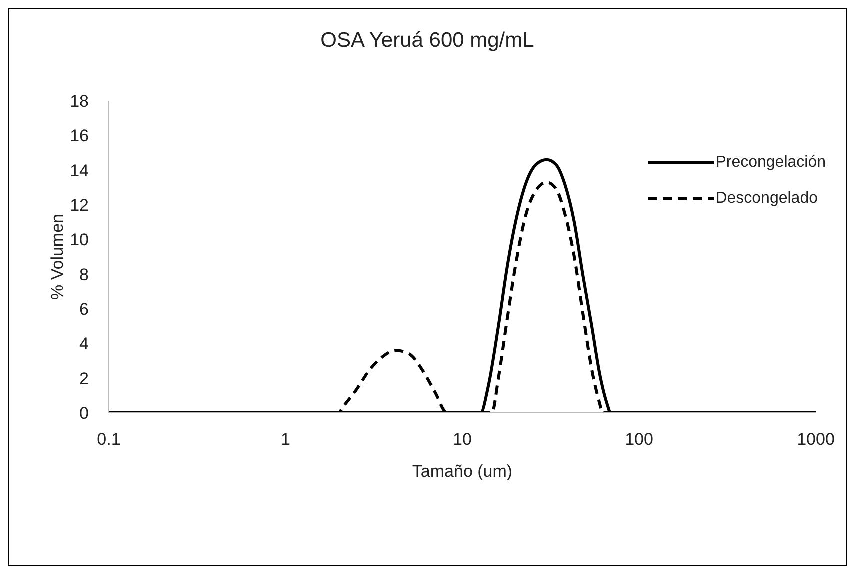 The width and height of the screenshot is (855, 574). I want to click on y-tick-label: 12, so click(79, 206).